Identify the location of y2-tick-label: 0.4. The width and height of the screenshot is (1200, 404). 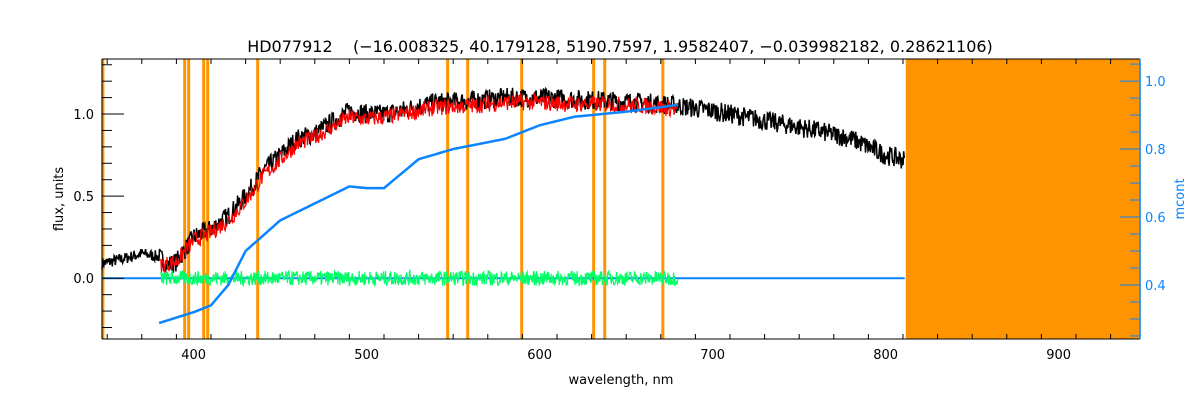
(1155, 286).